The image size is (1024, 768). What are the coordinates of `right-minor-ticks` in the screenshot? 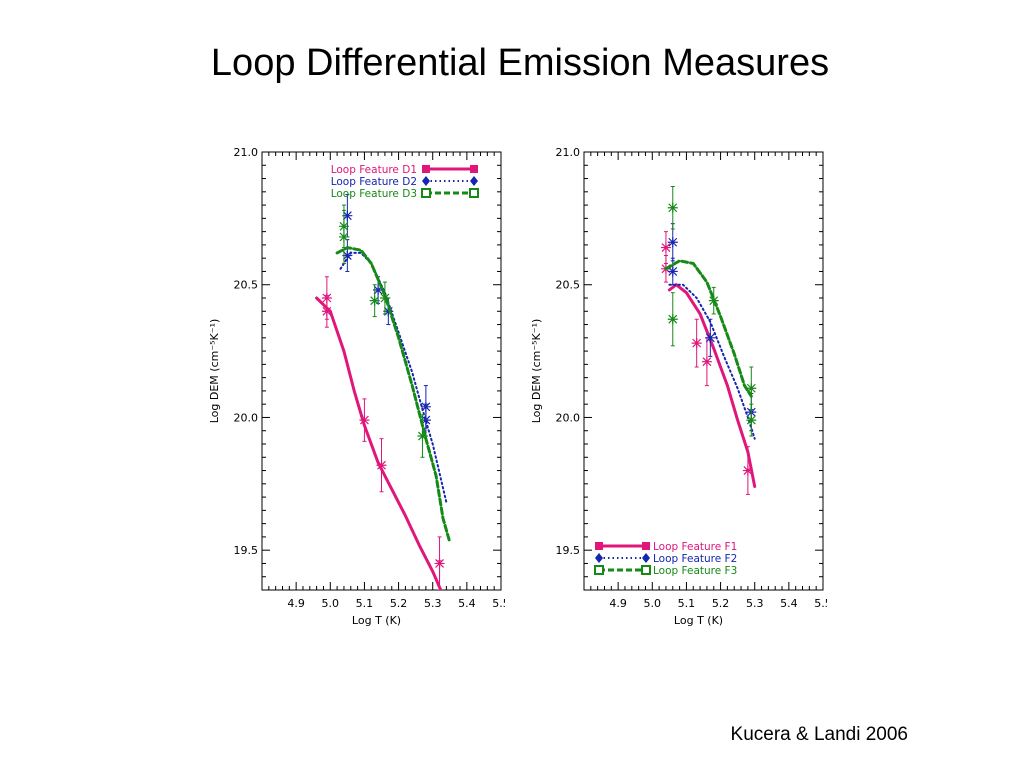 It's located at (704, 370).